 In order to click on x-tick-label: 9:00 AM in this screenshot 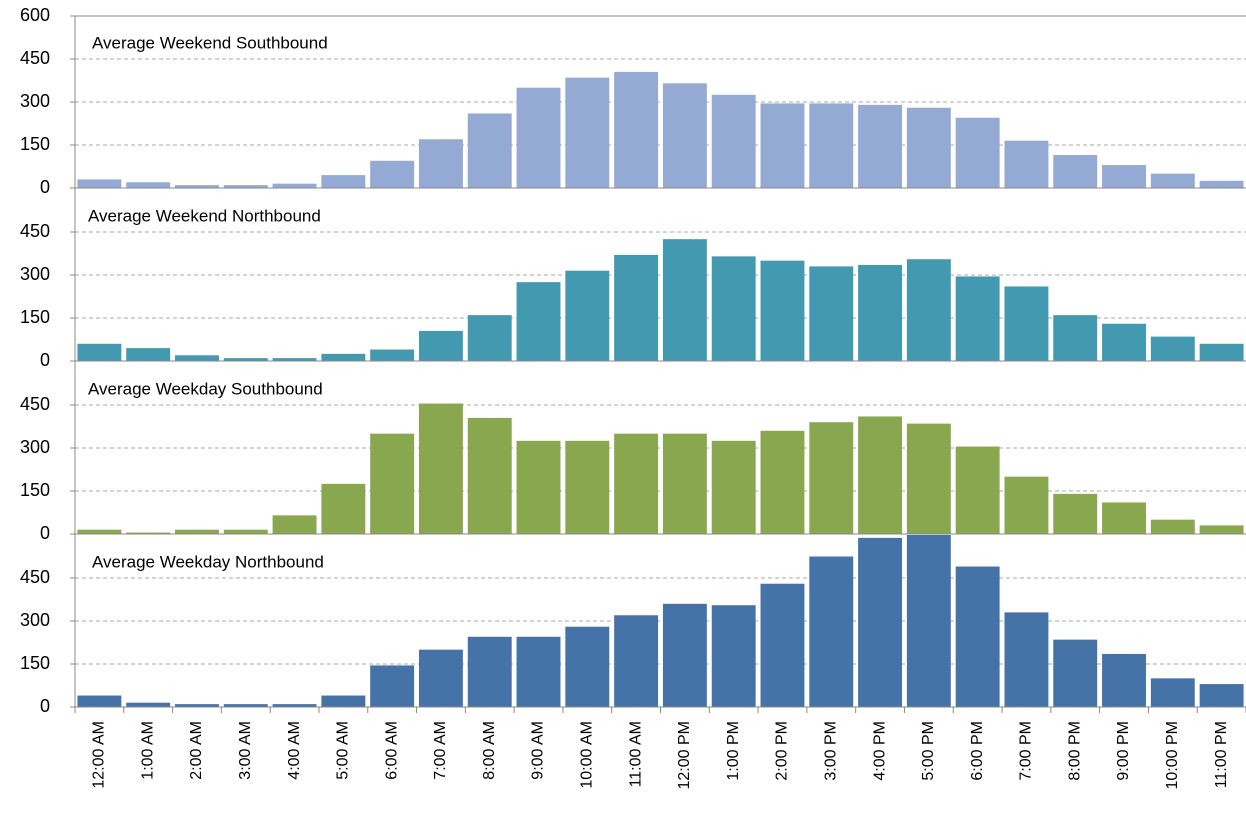, I will do `click(538, 750)`.